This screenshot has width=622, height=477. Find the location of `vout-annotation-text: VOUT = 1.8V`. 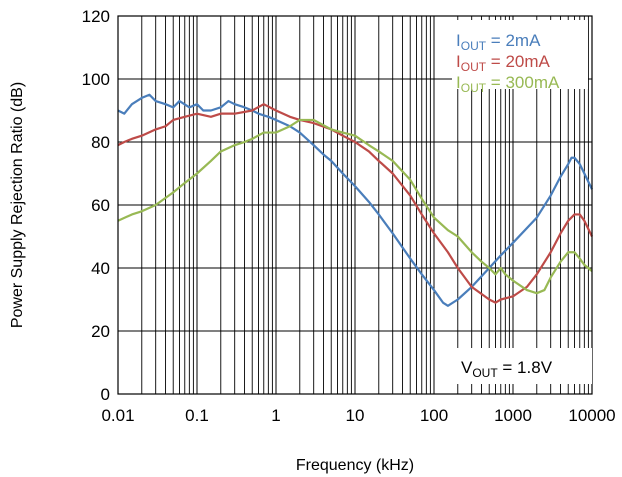

vout-annotation-text: VOUT = 1.8V is located at coordinates (507, 369).